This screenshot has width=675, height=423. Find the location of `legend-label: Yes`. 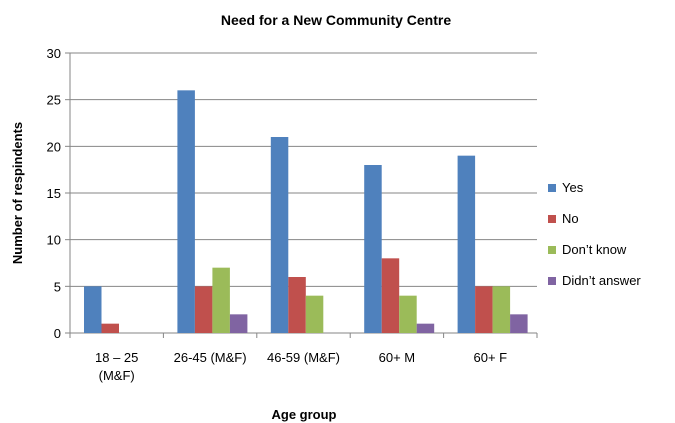

legend-label: Yes is located at coordinates (573, 187).